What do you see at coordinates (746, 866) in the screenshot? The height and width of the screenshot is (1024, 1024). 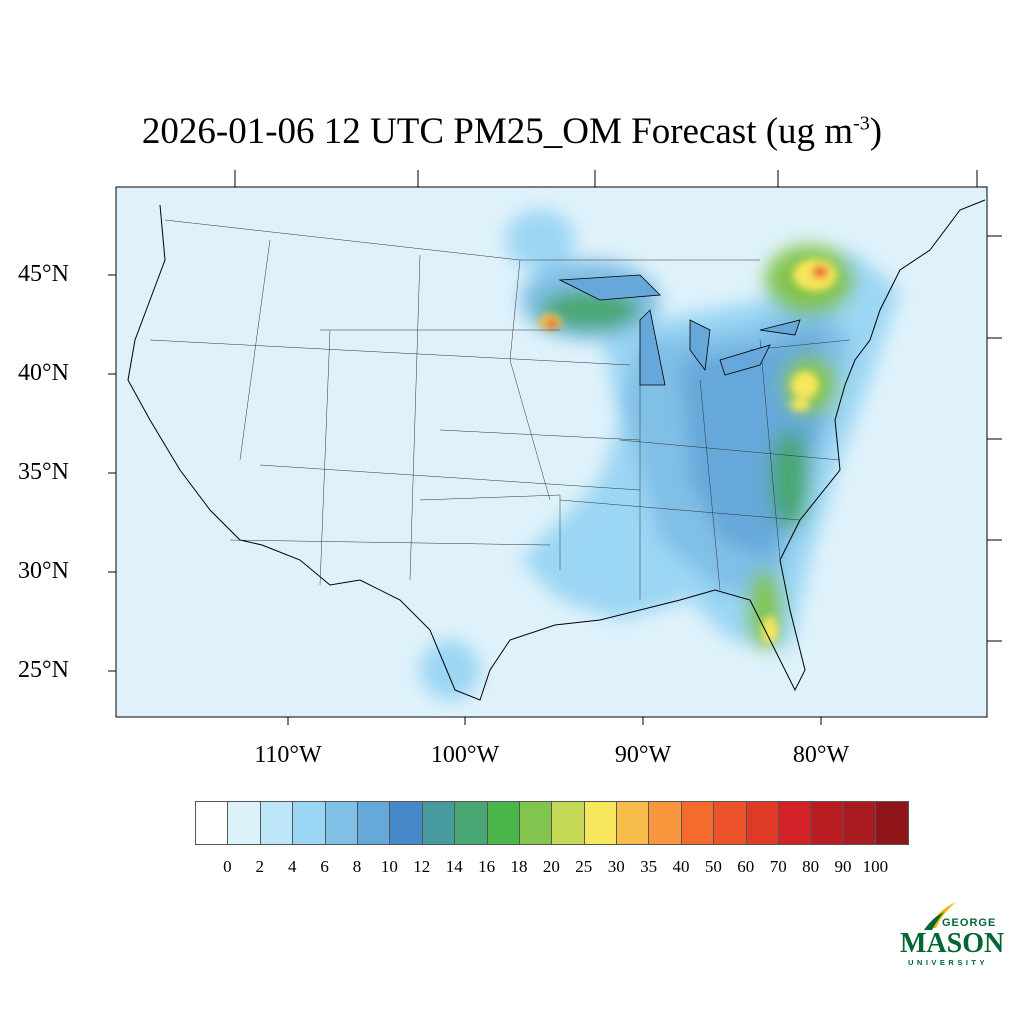 I see `colorbar-label: 60` at bounding box center [746, 866].